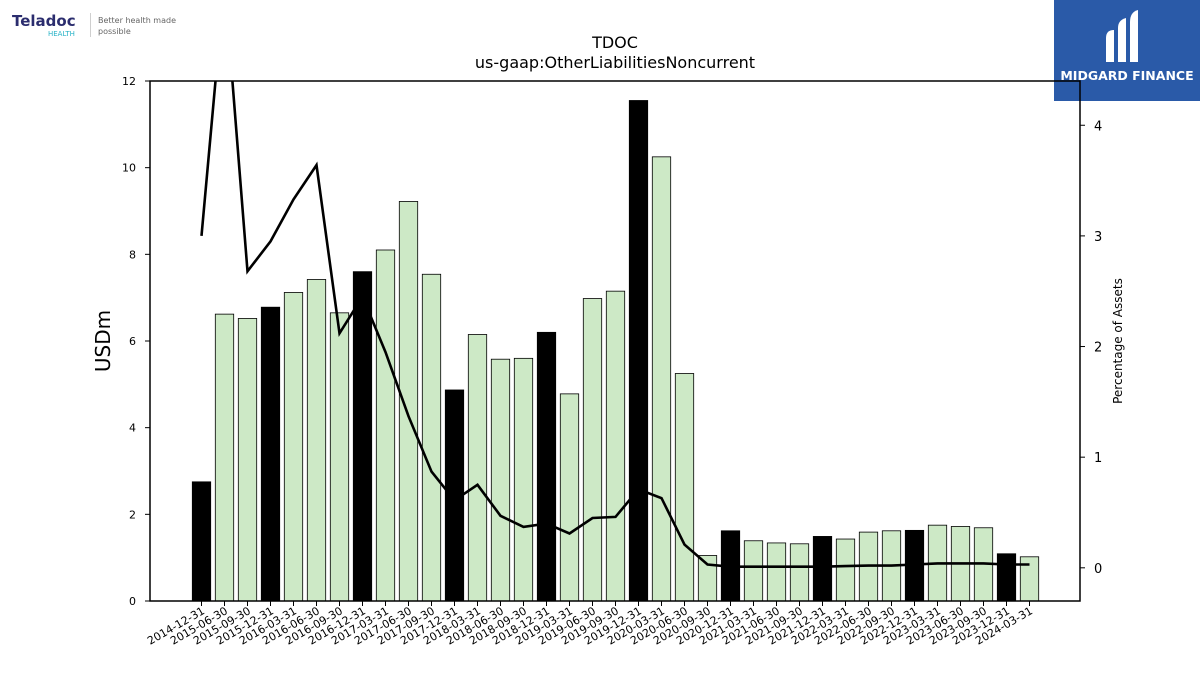  I want to click on y-tick-label-0: 0, so click(132, 601).